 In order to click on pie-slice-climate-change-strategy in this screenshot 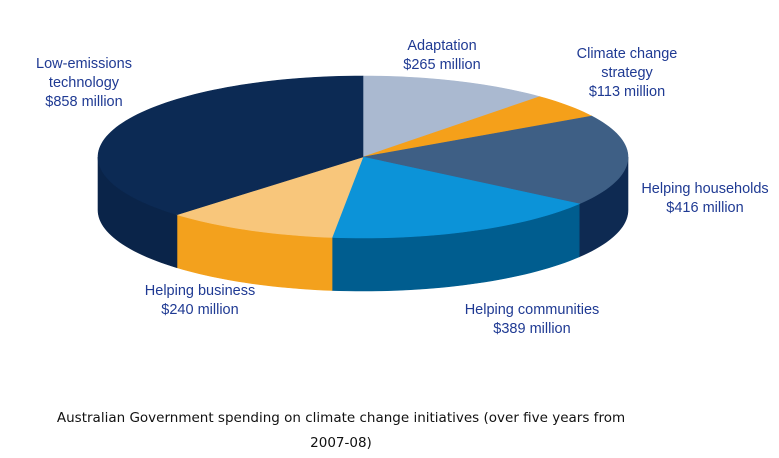, I will do `click(477, 127)`.